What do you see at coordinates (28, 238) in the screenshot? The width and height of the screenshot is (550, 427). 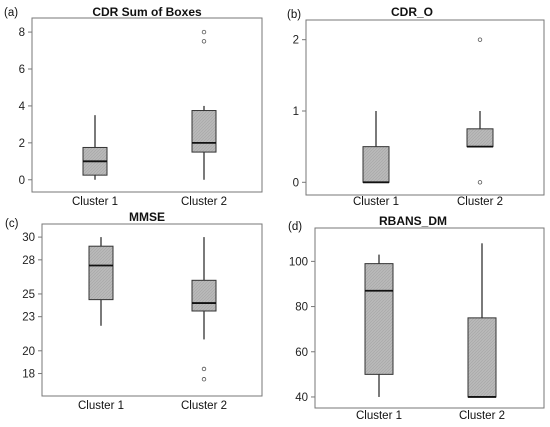 I see `y-tick-label: 30` at bounding box center [28, 238].